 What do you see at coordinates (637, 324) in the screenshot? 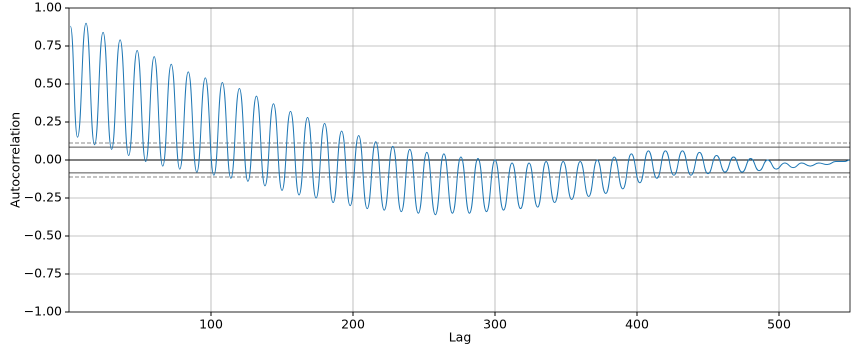
I see `x-tick-label: 400` at bounding box center [637, 324].